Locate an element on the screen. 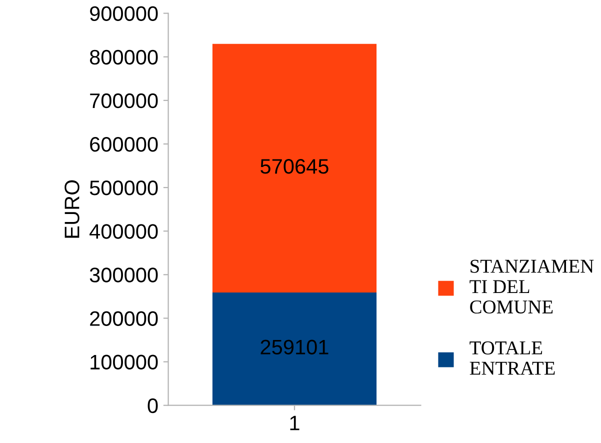  y-tick-label: 900000 is located at coordinates (124, 14).